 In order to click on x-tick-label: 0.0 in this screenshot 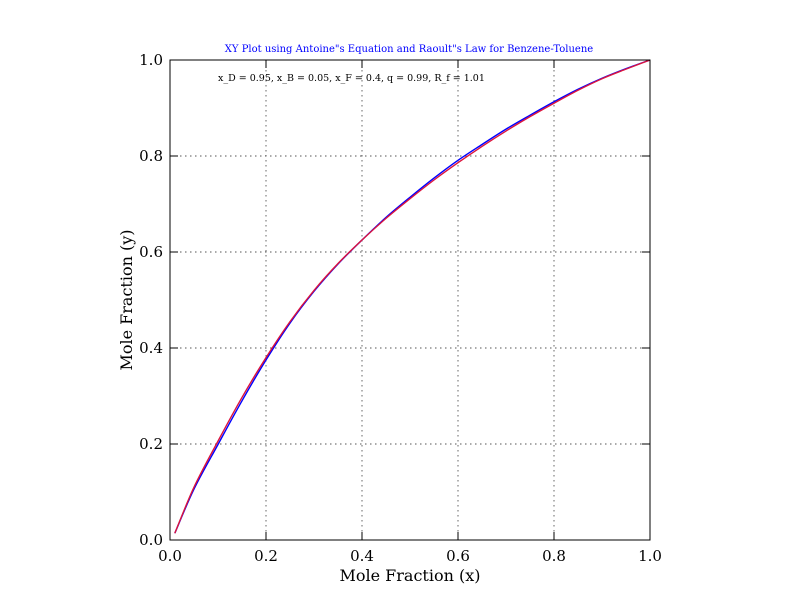, I will do `click(170, 556)`.